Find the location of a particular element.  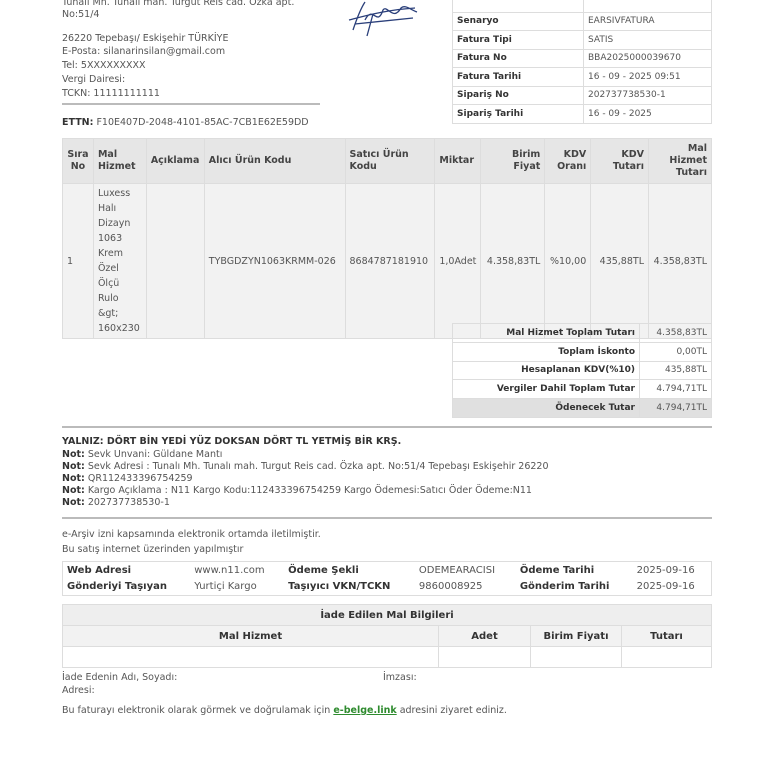

items-header: Satıcı Ürün Kodu is located at coordinates (390, 161).